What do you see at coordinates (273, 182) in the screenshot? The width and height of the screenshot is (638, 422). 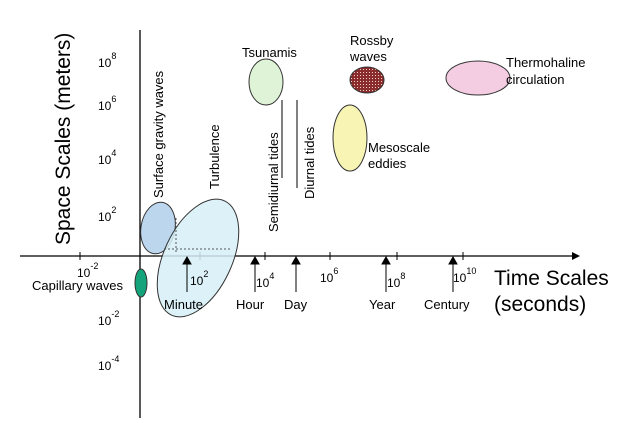 I see `semidiurnal-tides-label: Semidiurnal tides` at bounding box center [273, 182].